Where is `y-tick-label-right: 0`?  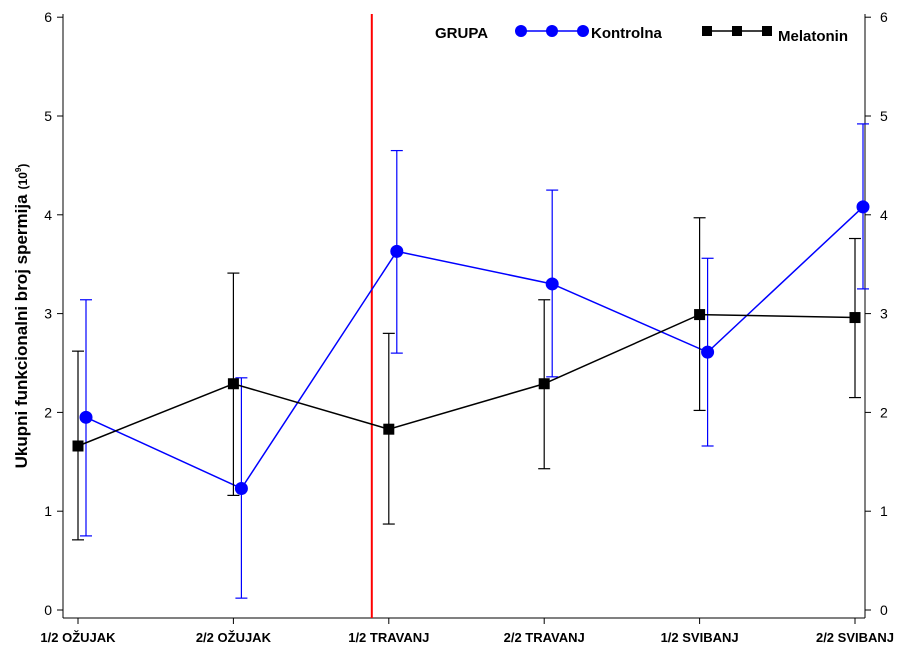 y-tick-label-right: 0 is located at coordinates (884, 610).